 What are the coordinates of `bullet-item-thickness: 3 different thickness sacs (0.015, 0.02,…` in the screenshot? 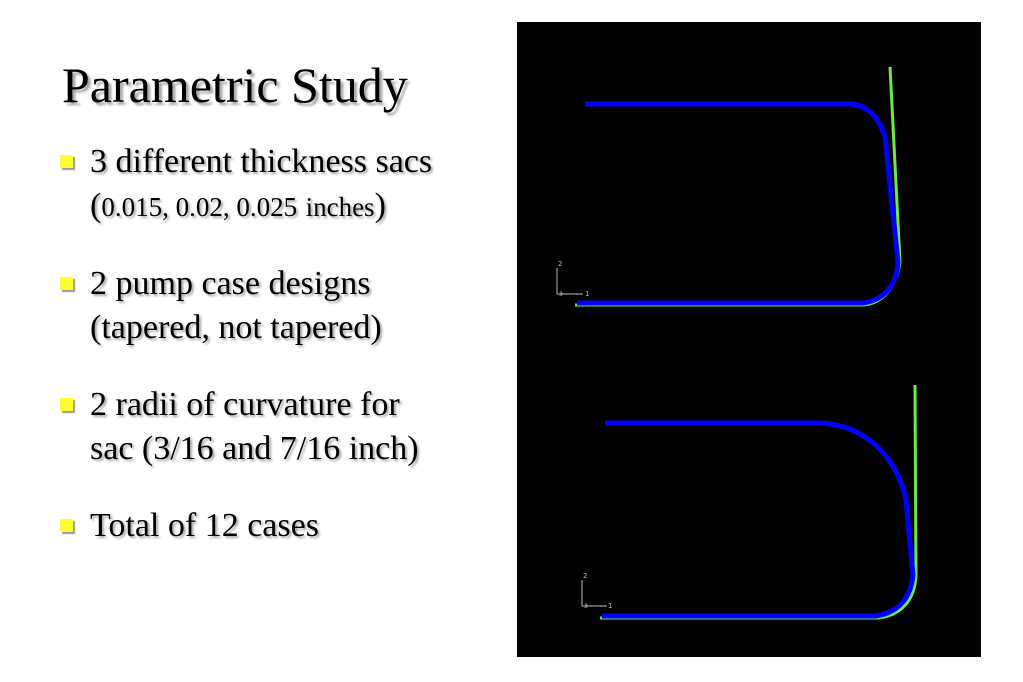 It's located at (285, 184).